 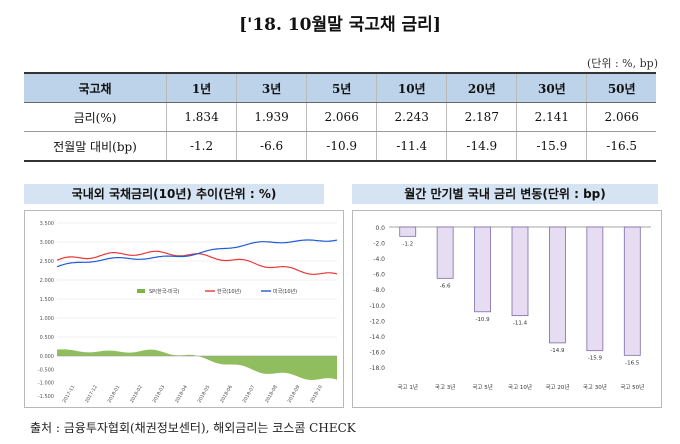 What do you see at coordinates (47, 262) in the screenshot?
I see `y-tick-label: 2.500` at bounding box center [47, 262].